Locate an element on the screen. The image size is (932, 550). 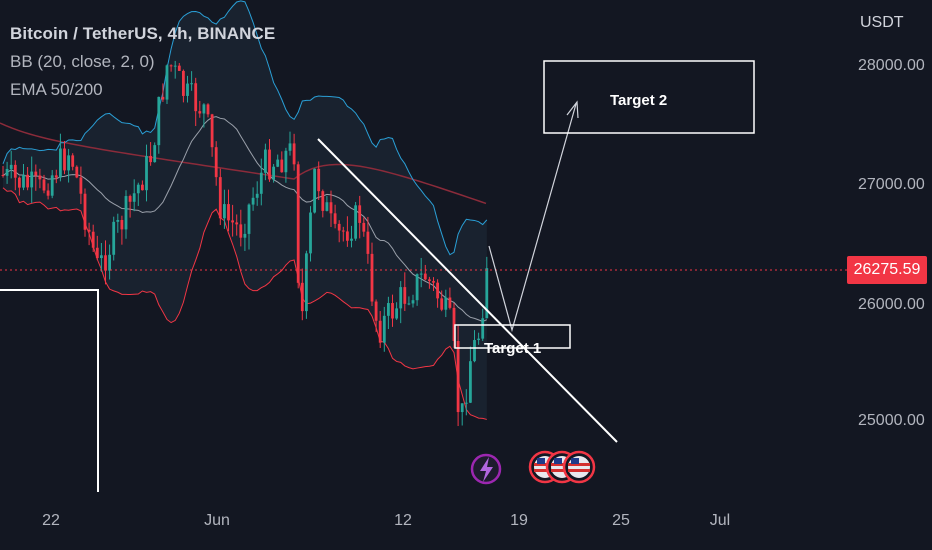
symbol-title: Bitcoin / TetherUS, 4h, BINANCE is located at coordinates (143, 33).